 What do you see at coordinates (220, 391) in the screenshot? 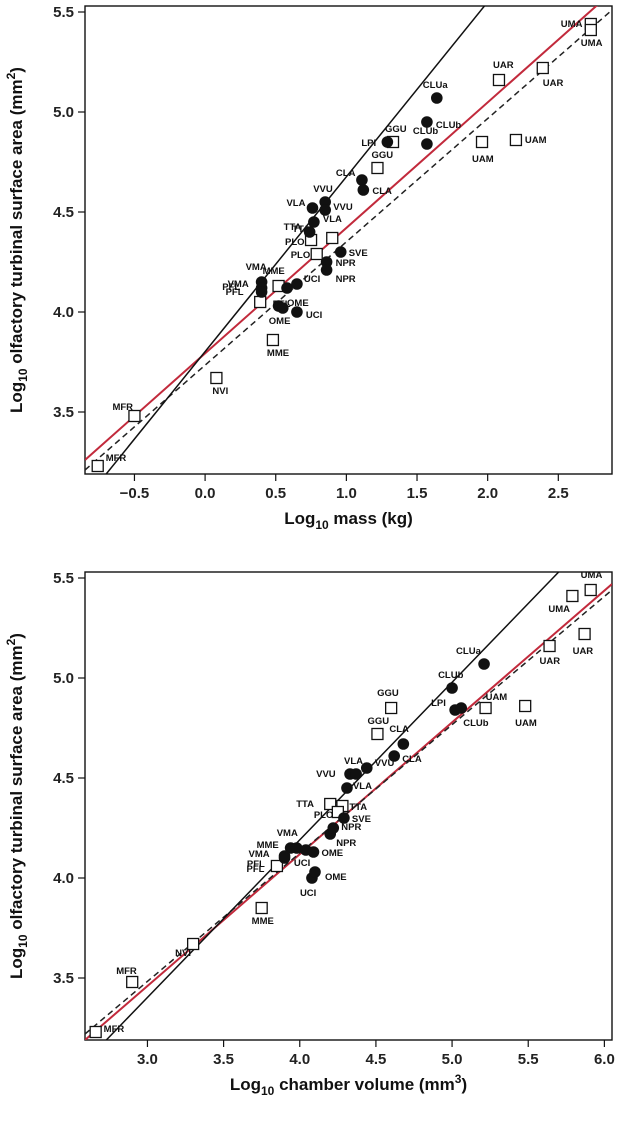
I see `point-label: NVI` at bounding box center [220, 391].